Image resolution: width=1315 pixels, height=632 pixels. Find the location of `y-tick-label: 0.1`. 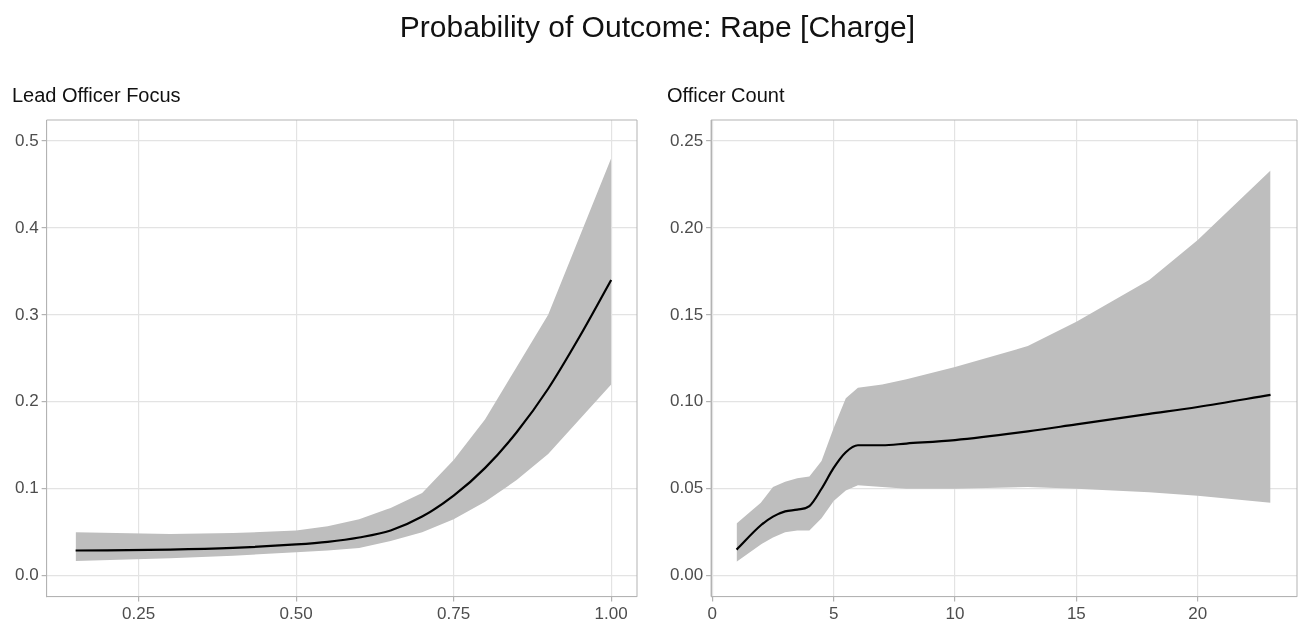

y-tick-label: 0.1 is located at coordinates (26, 488).